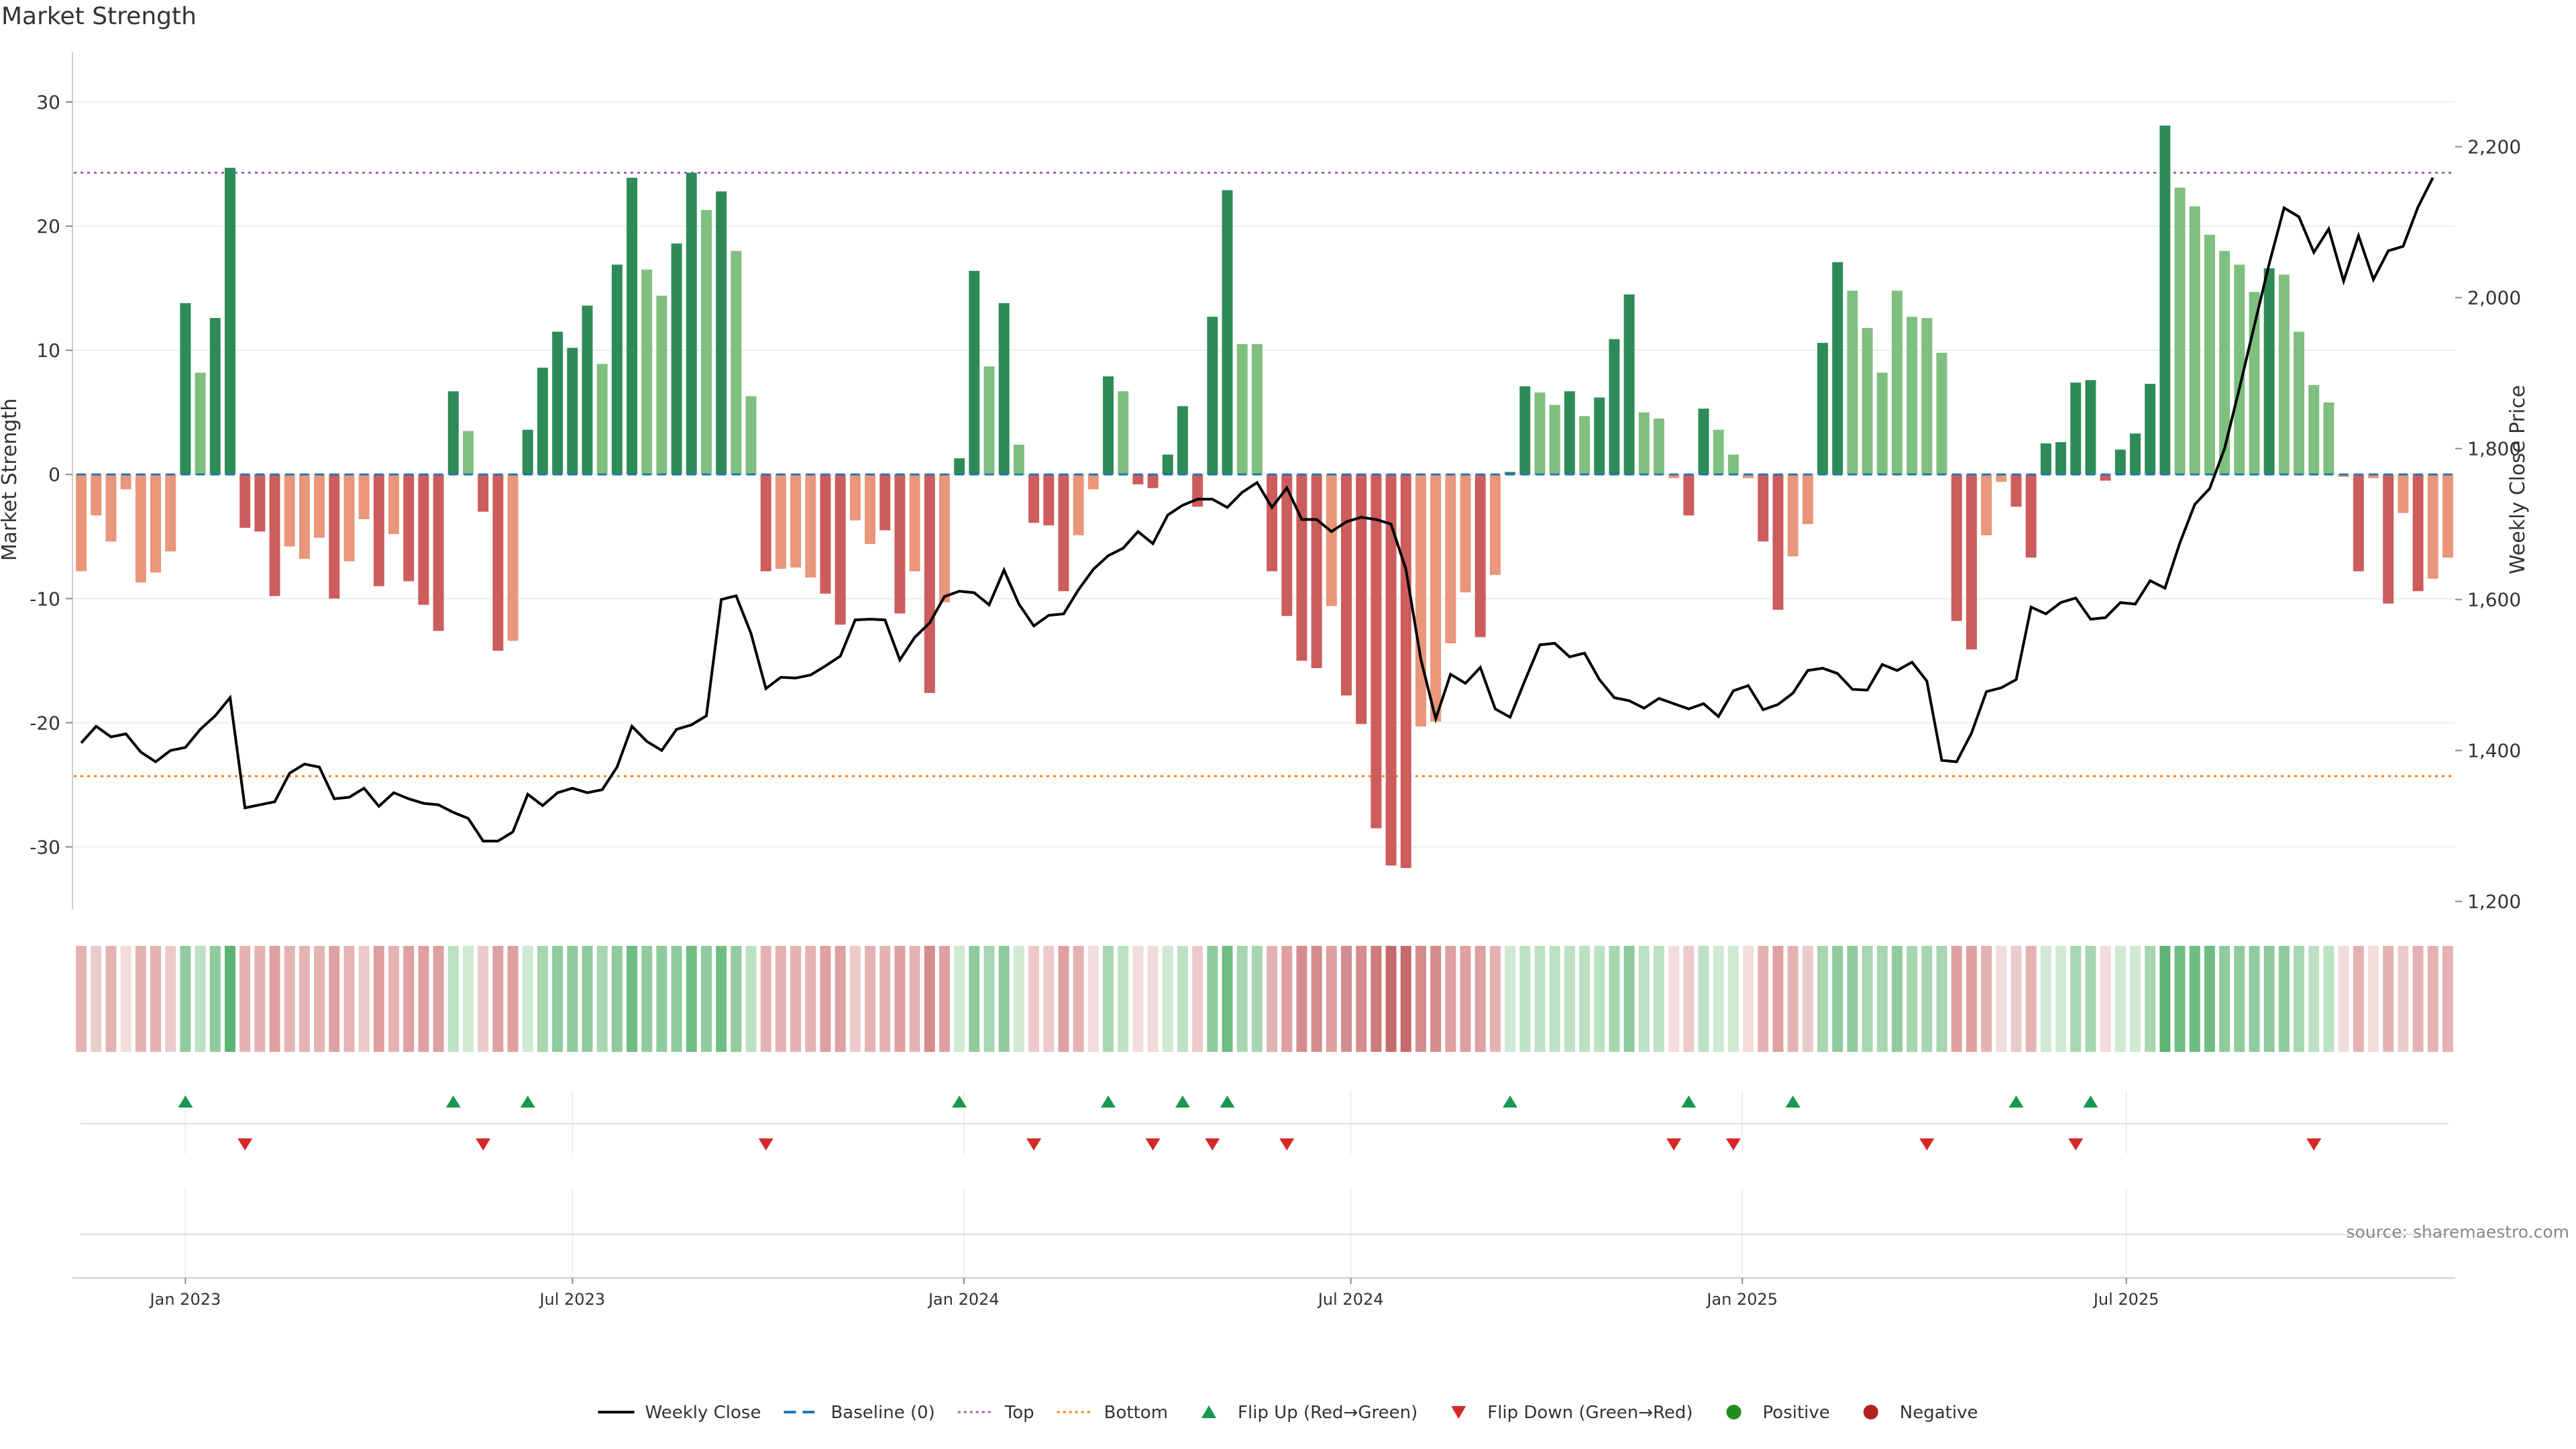 This screenshot has height=1449, width=2576. What do you see at coordinates (45, 723) in the screenshot?
I see `y-tick-label: -20` at bounding box center [45, 723].